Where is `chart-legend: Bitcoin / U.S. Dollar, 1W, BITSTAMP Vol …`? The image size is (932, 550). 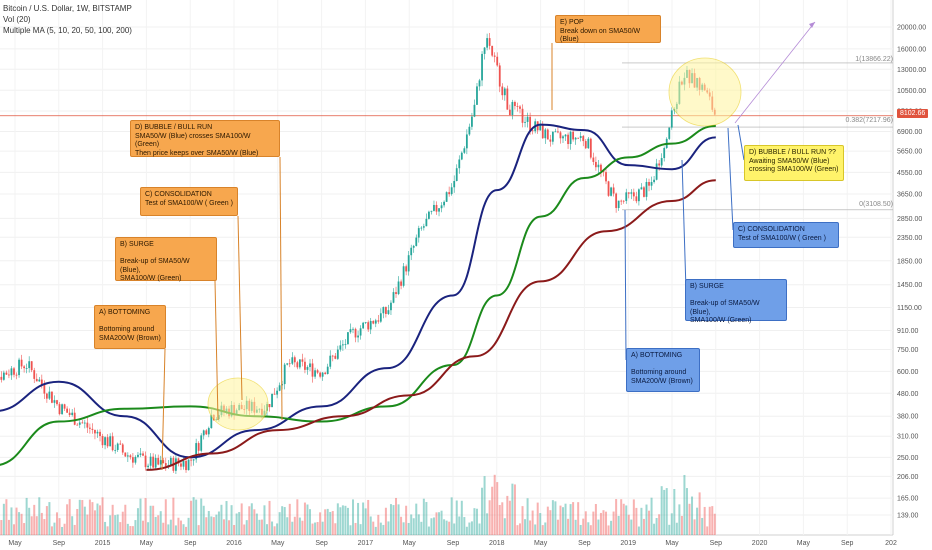 chart-legend: Bitcoin / U.S. Dollar, 1W, BITSTAMP Vol … is located at coordinates (67, 19).